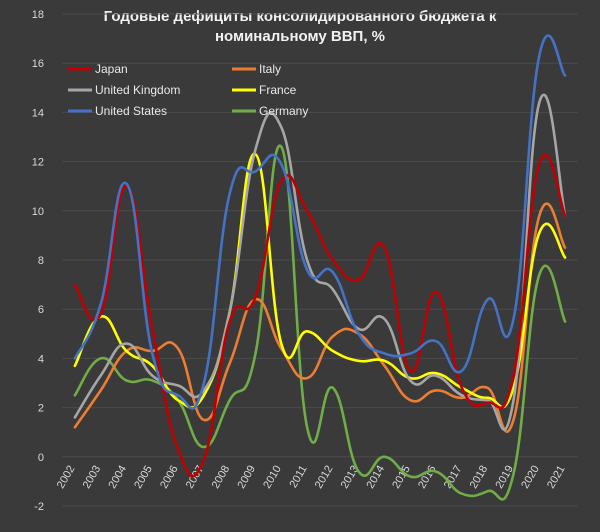 The height and width of the screenshot is (532, 600). I want to click on y-tick-label: 18, so click(38, 15).